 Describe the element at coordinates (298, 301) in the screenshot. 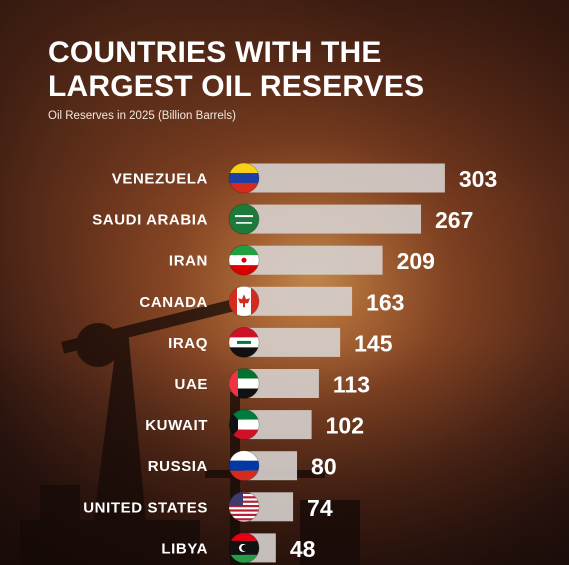

I see `bar-canada` at that location.